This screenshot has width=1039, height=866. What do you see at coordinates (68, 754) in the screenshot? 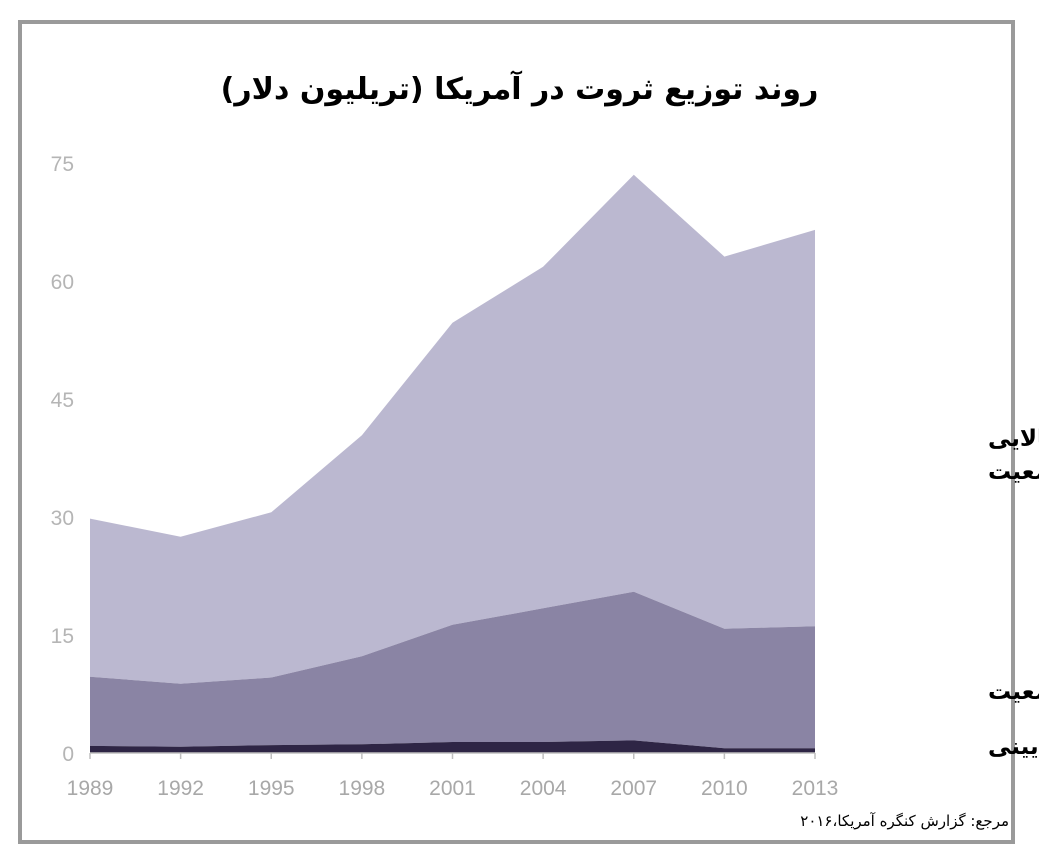
I see `y-tick-label: 0` at bounding box center [68, 754].